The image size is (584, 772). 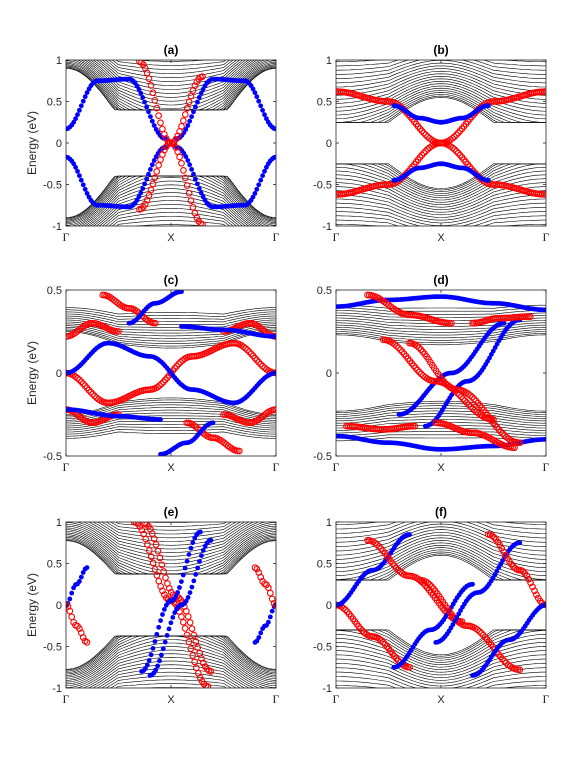 I want to click on panel-b: -1 -0.5 0 0.5 1 Γ X Γ (b), so click(x=431, y=143).